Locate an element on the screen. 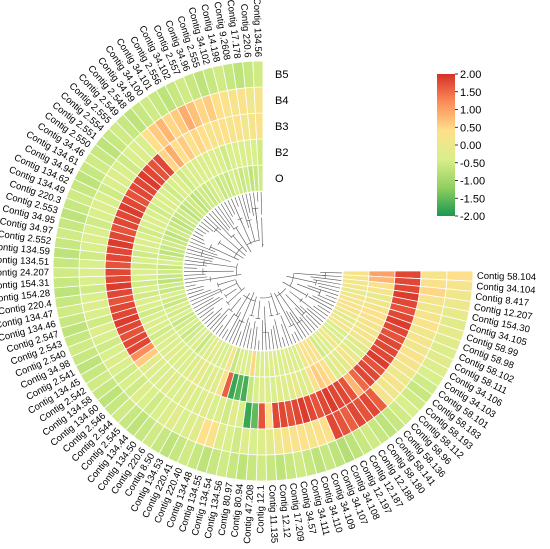 The height and width of the screenshot is (549, 550). ring-label-O: O is located at coordinates (279, 179).